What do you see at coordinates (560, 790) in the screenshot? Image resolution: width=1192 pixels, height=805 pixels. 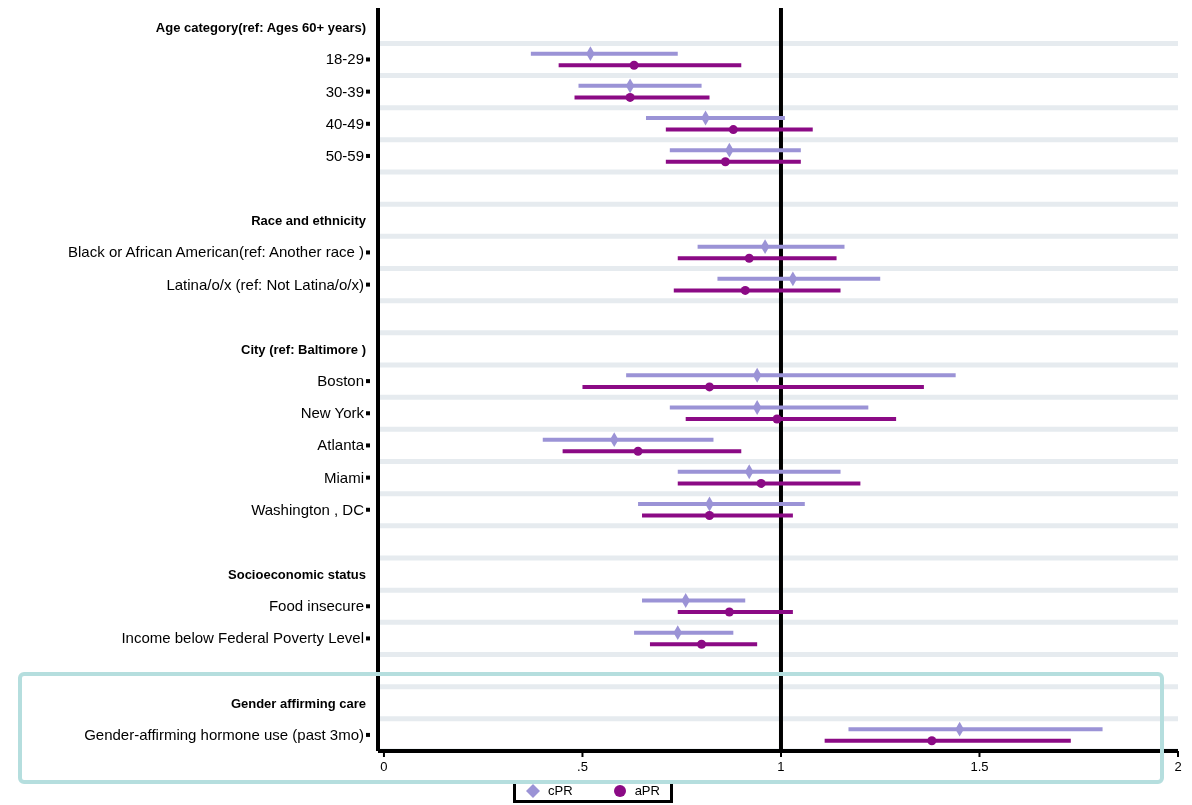 I see `legend-label: cPR` at bounding box center [560, 790].